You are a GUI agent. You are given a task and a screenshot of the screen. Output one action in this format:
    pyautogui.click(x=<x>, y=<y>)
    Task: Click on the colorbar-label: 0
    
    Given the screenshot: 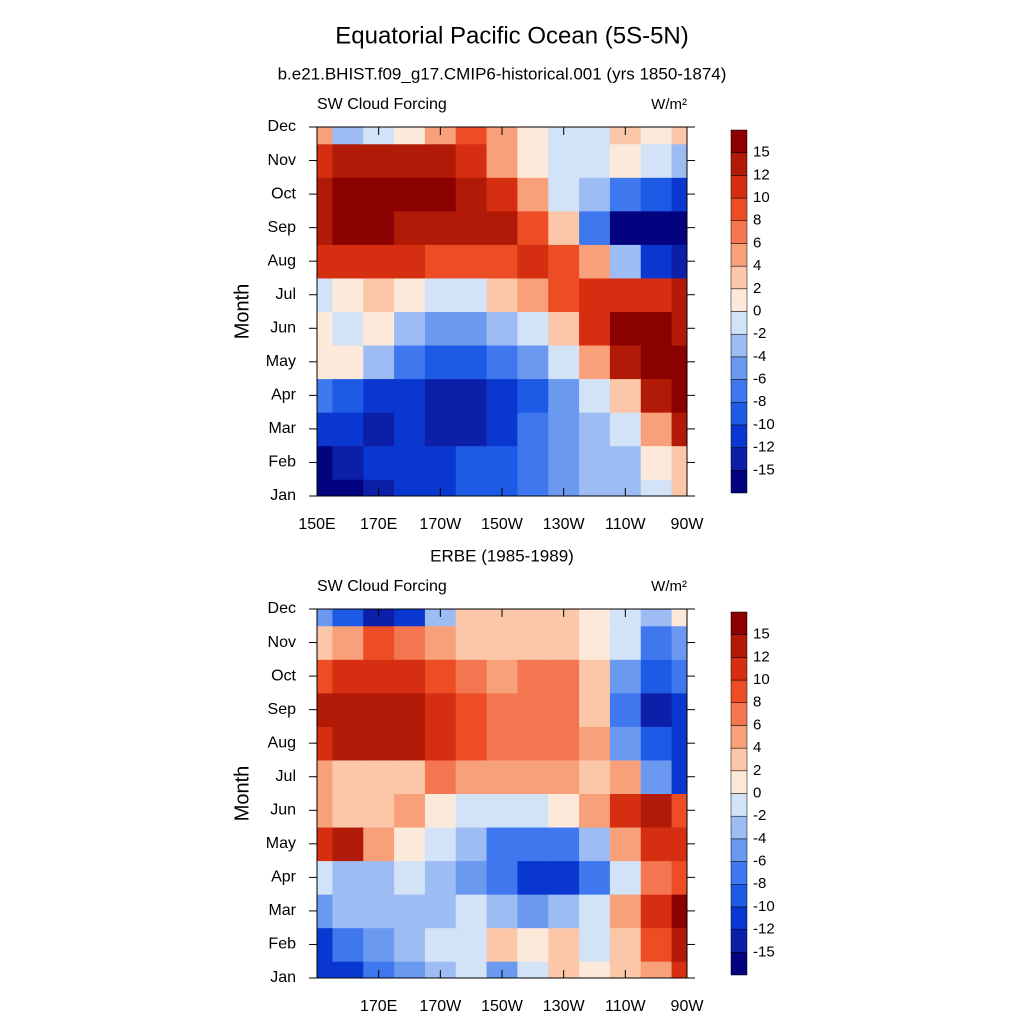 What is the action you would take?
    pyautogui.click(x=757, y=310)
    